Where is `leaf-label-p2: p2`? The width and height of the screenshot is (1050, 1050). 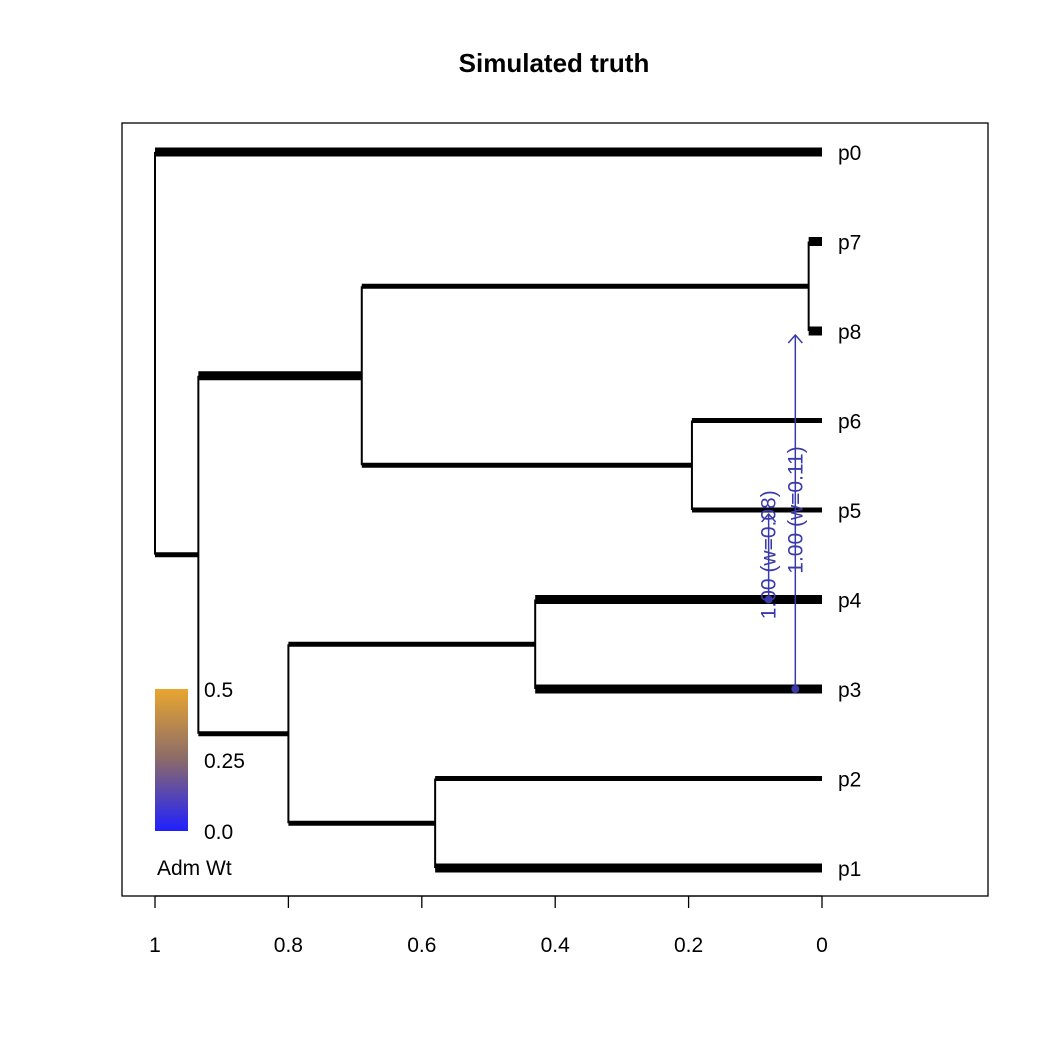
leaf-label-p2: p2 is located at coordinates (849, 780).